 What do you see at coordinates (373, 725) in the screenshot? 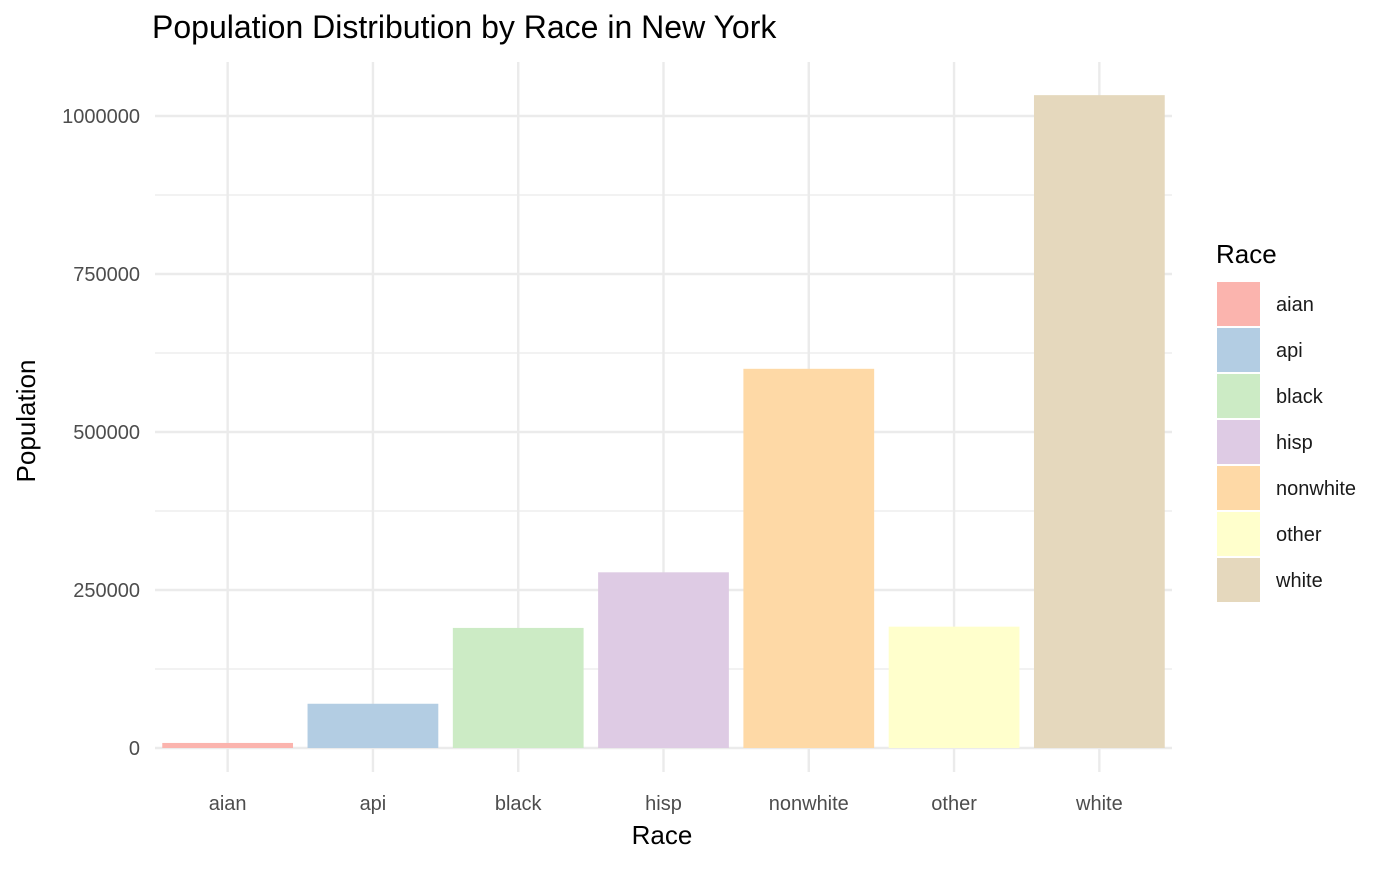
I see `bar-api` at bounding box center [373, 725].